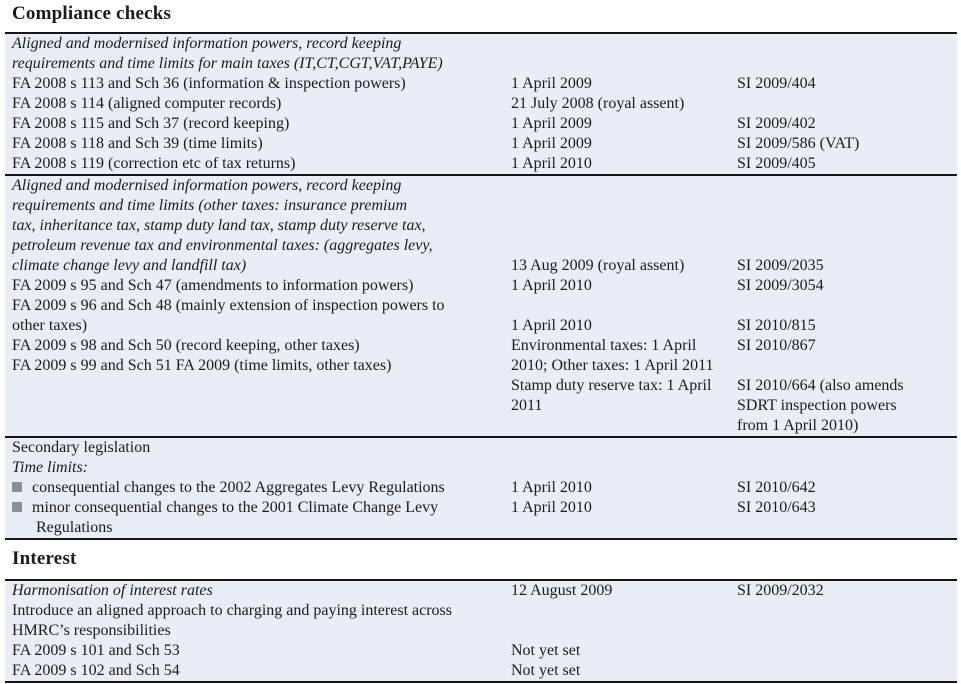  Describe the element at coordinates (258, 144) in the screenshot. I see `provision-cell: FA 2008 s 118 and Sch 39 (time limits)` at that location.